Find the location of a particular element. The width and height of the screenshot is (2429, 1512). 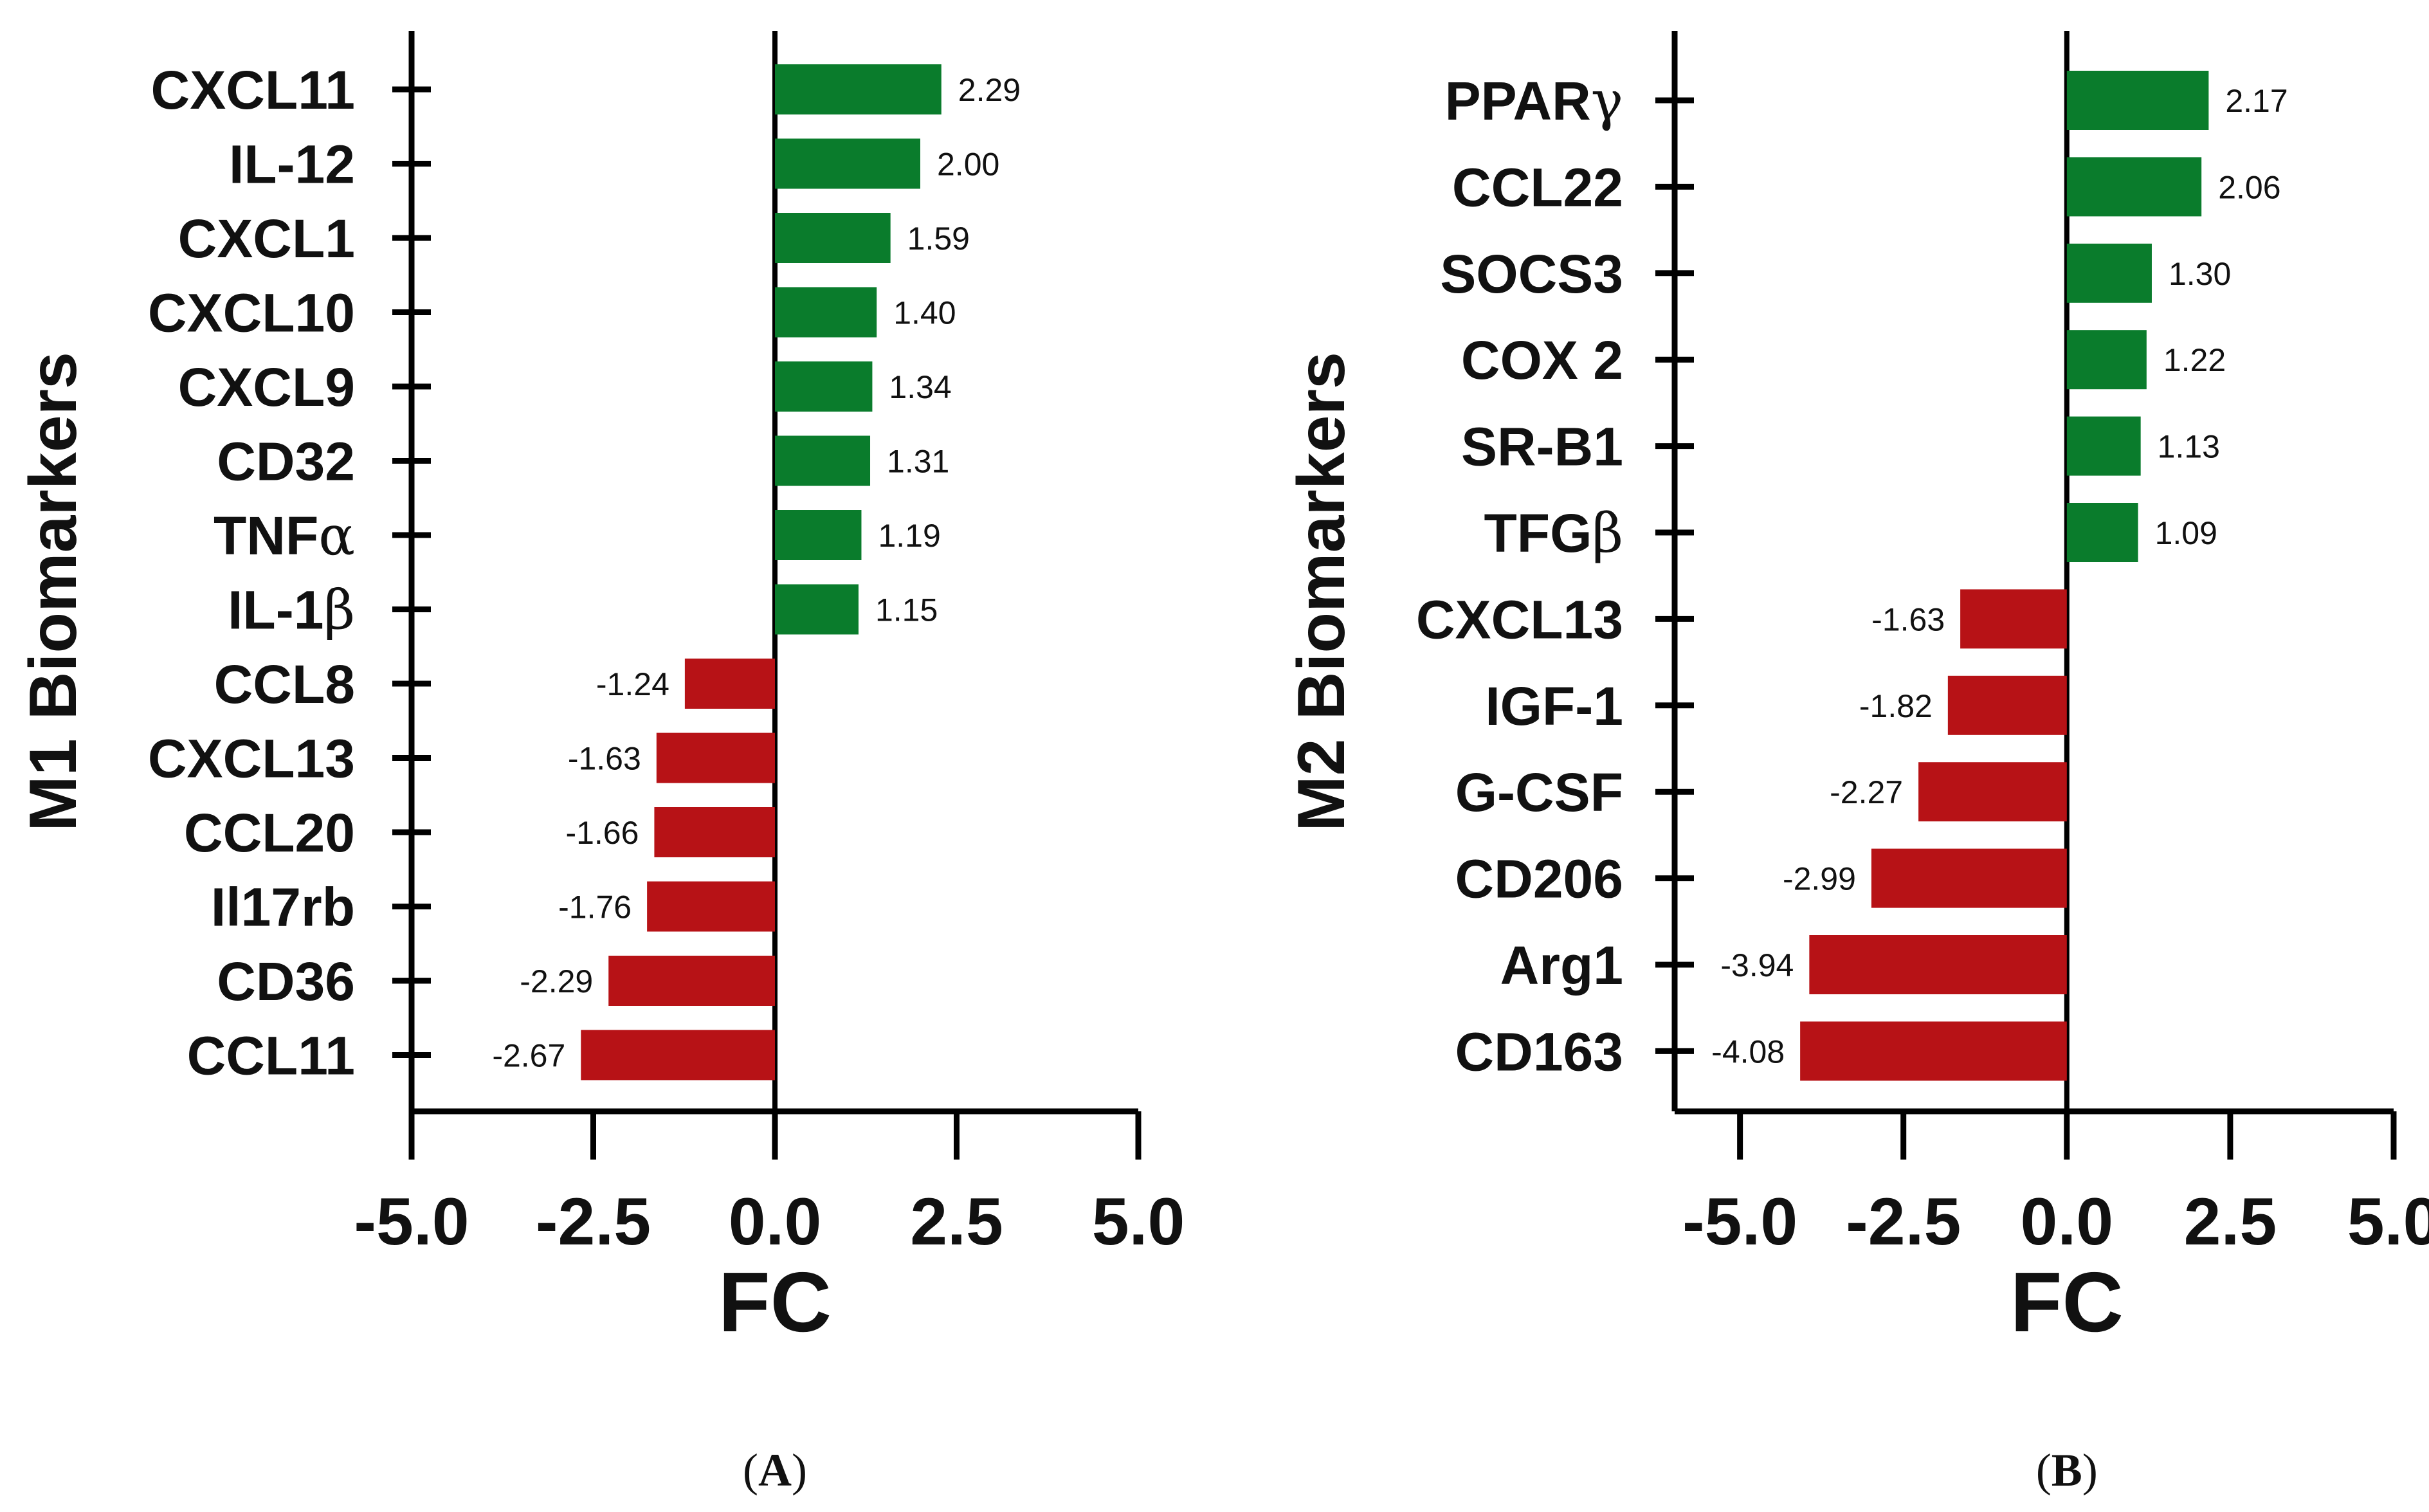

panel-b-bar-arg1 is located at coordinates (1938, 964).